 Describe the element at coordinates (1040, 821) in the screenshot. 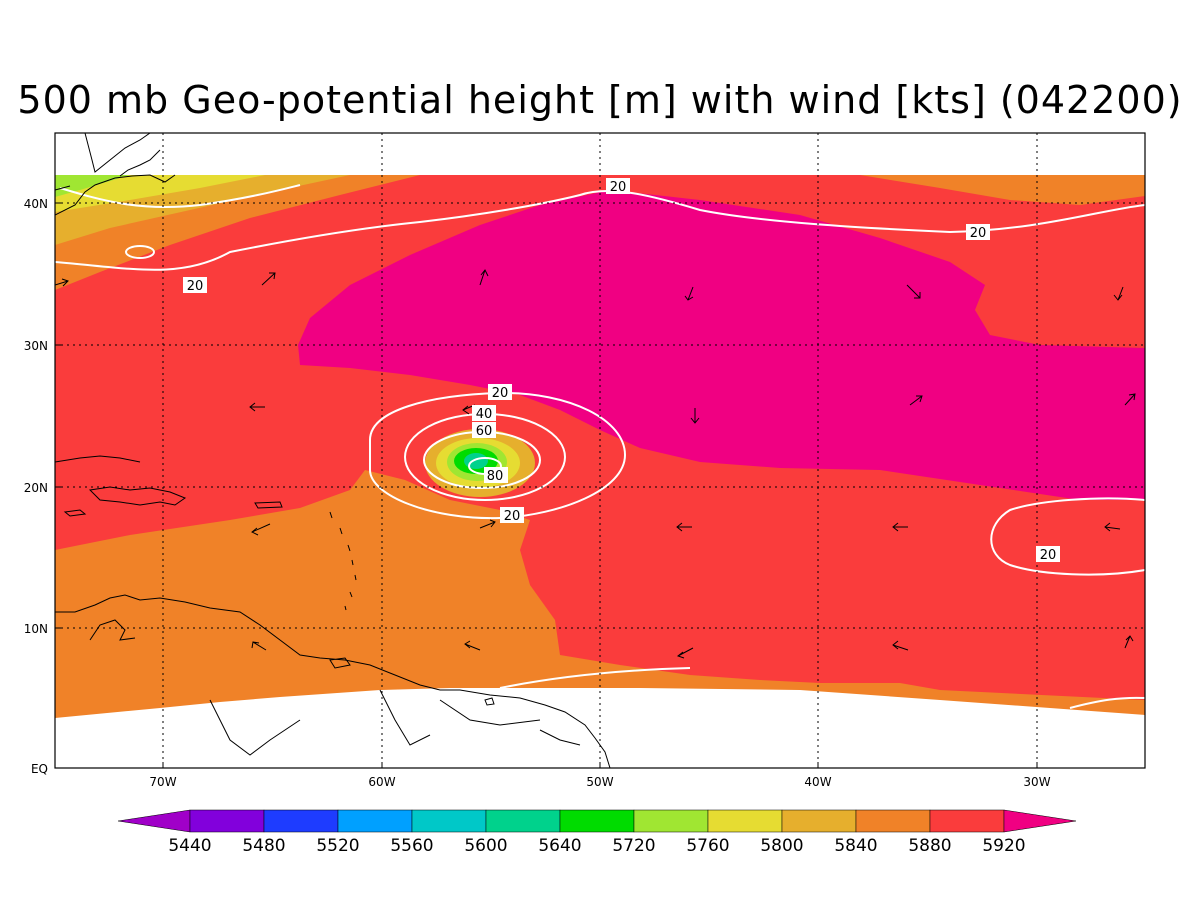

I see `colorbar-high-arrow` at that location.